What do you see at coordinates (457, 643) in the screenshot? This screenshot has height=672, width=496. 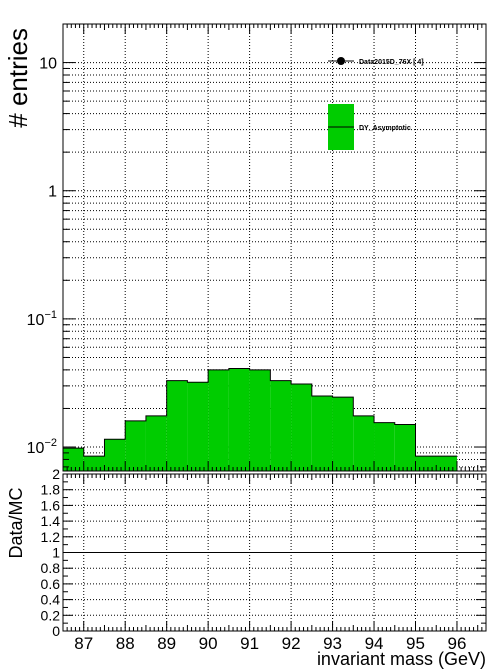 I see `x-tick-label: 96` at bounding box center [457, 643].